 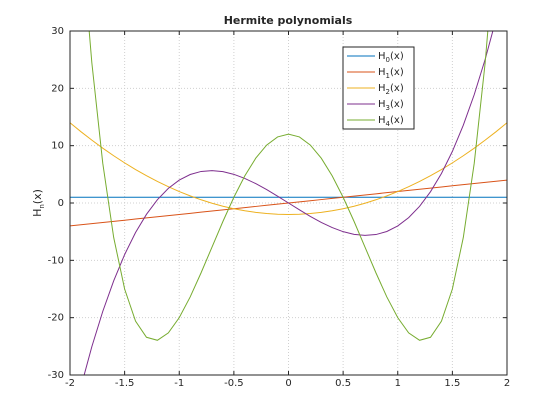 I want to click on legend-label: H3(x), so click(x=391, y=105).